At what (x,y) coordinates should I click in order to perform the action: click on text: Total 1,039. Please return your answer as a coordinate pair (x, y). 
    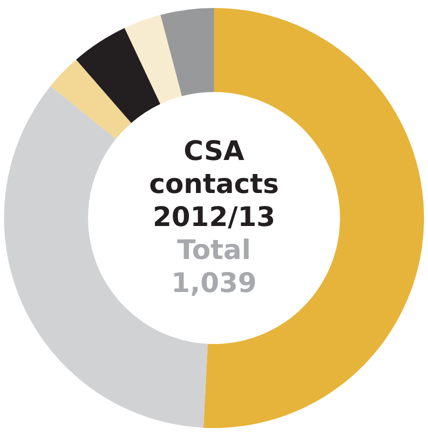
    Looking at the image, I should click on (214, 267).